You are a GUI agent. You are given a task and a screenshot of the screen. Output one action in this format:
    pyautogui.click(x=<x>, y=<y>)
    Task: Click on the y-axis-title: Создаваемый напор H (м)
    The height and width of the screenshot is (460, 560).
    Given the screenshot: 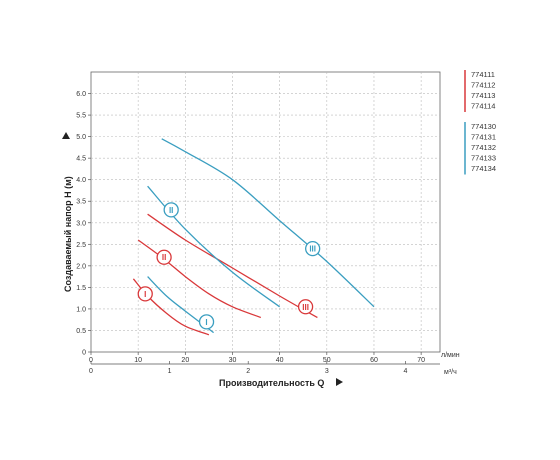 What is the action you would take?
    pyautogui.click(x=68, y=234)
    